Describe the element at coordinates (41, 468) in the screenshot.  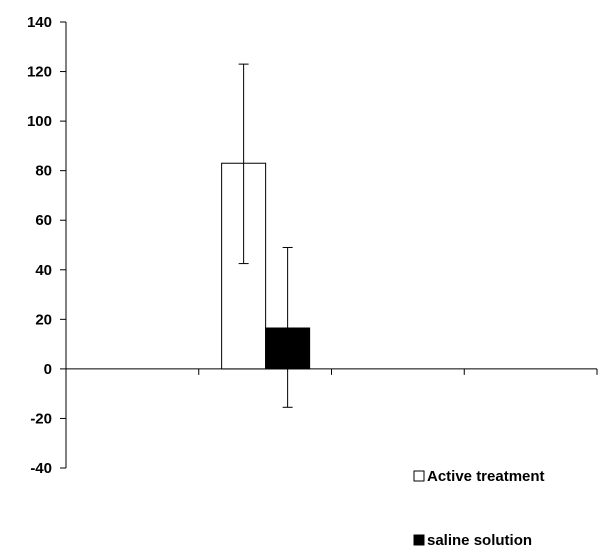
I see `y-tick-label: -40` at that location.